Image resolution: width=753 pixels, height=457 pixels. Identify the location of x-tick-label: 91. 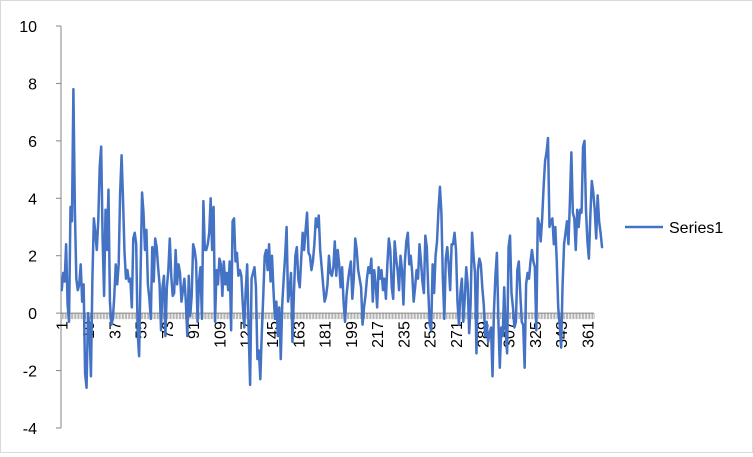
(194, 330).